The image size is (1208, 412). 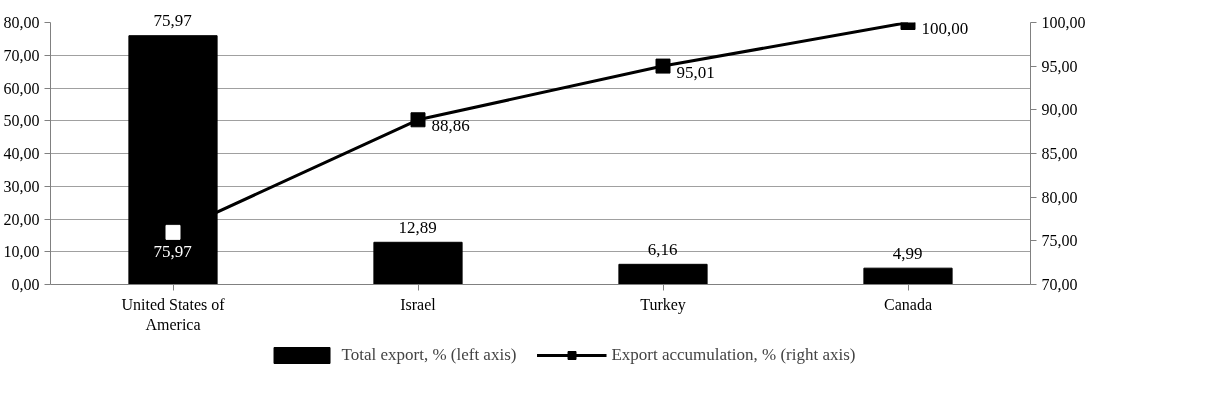 I want to click on y-tick-label: 50,00, so click(x=21, y=121).